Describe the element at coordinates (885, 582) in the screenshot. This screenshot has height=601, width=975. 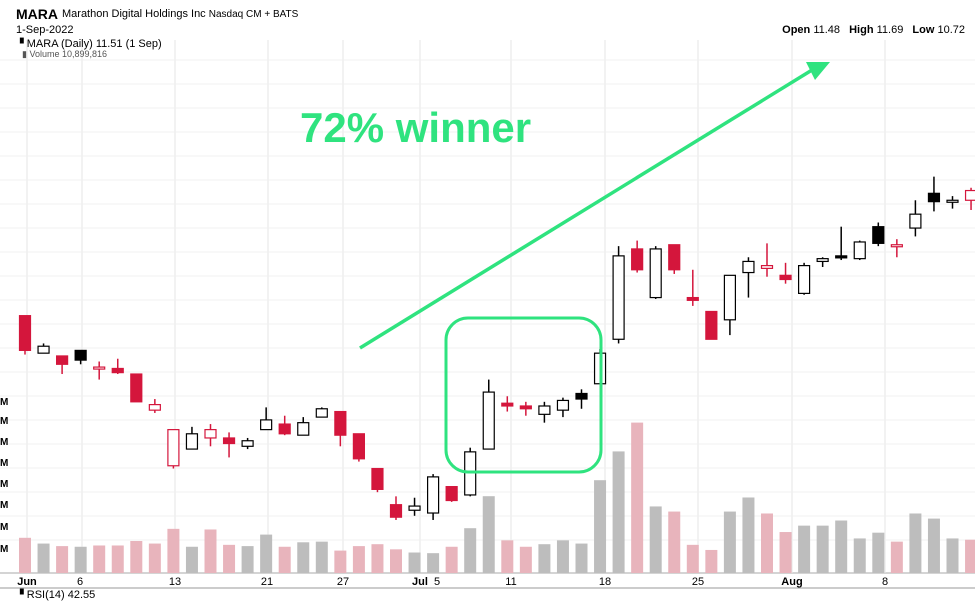
I see `x-tick-label: 8` at that location.